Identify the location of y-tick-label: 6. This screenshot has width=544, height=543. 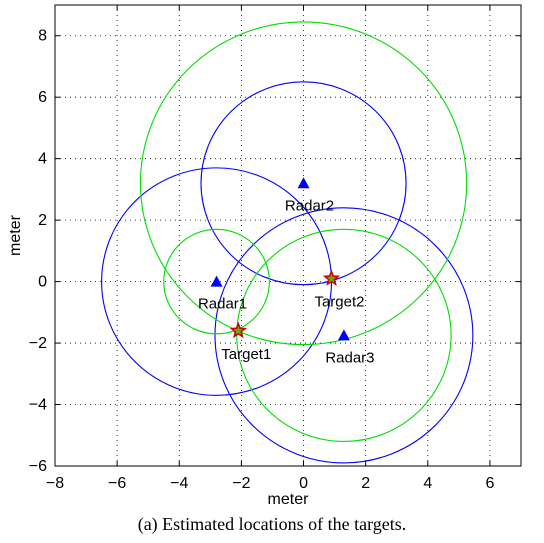
(42, 97).